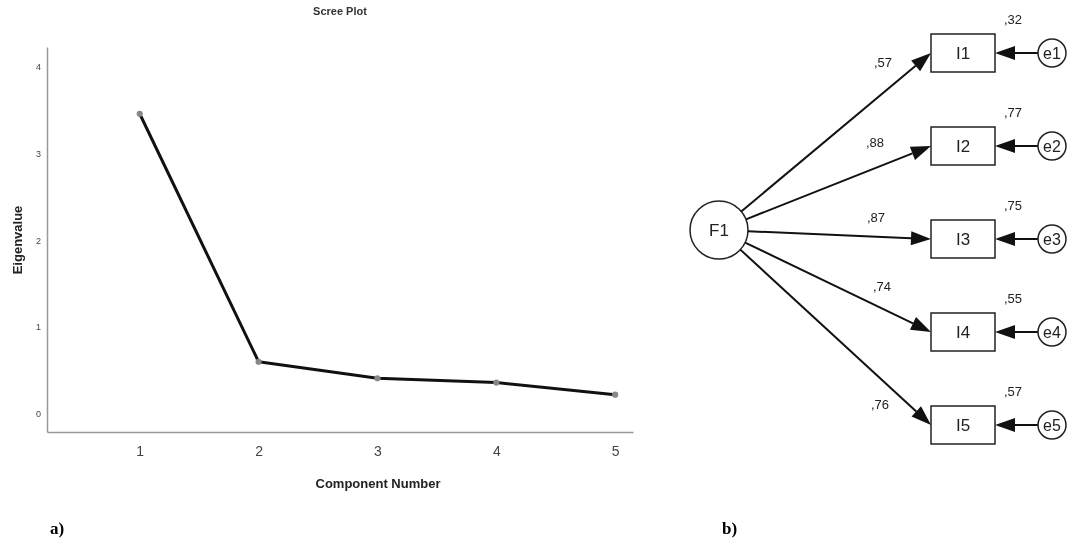 The height and width of the screenshot is (549, 1071). Describe the element at coordinates (730, 528) in the screenshot. I see `text: b)` at that location.